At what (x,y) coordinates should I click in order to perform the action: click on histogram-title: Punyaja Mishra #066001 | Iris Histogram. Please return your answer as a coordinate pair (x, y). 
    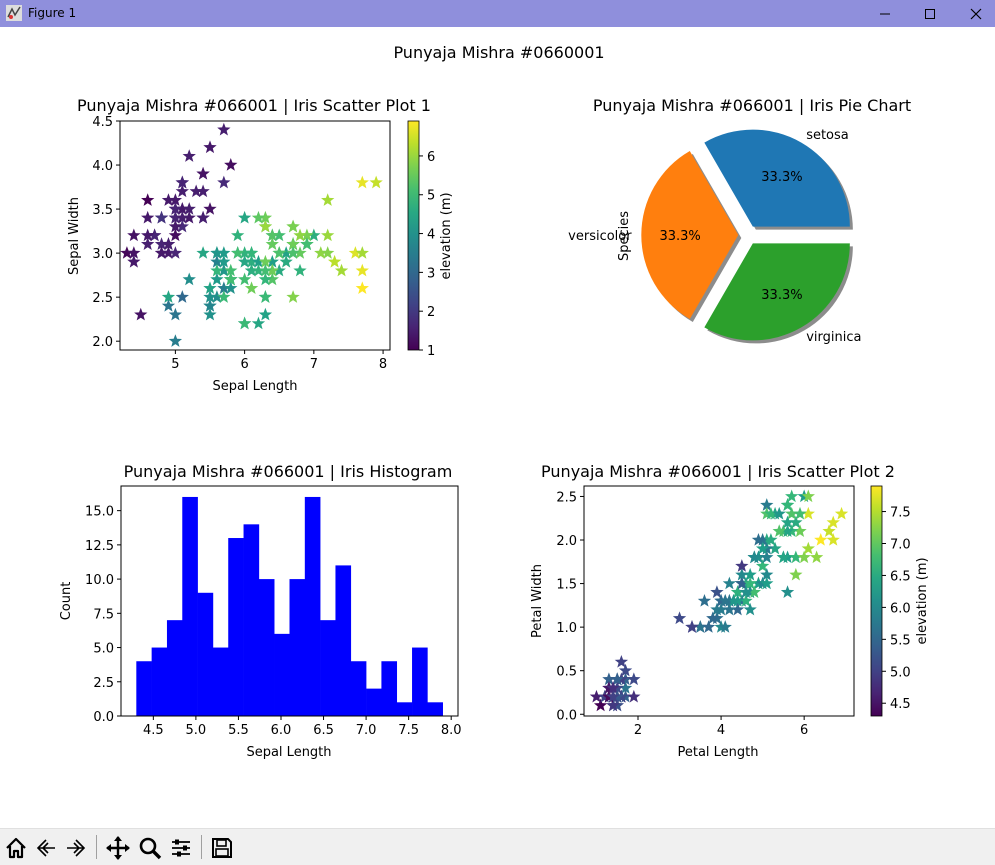
    Looking at the image, I should click on (288, 471).